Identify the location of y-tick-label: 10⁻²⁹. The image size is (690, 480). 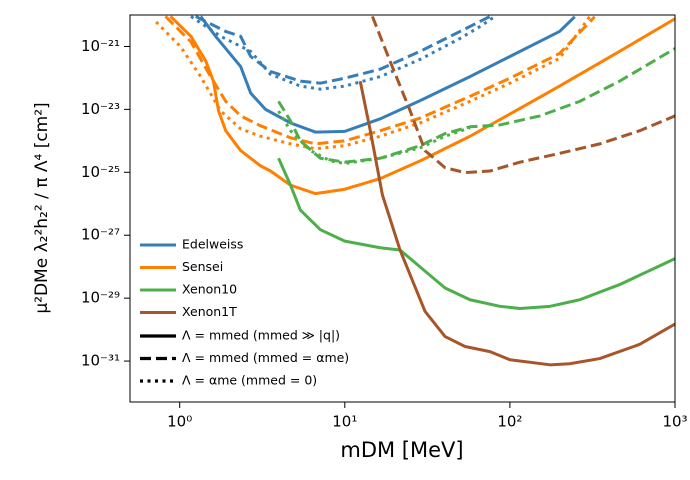
(100, 298).